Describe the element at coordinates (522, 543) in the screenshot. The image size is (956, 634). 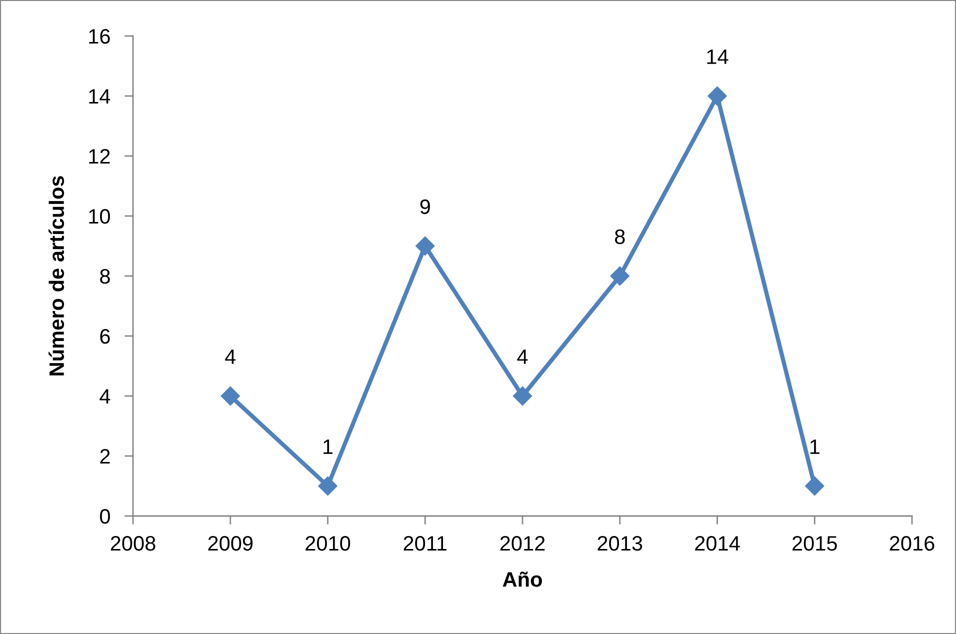
I see `x-tick-label: 2012` at that location.